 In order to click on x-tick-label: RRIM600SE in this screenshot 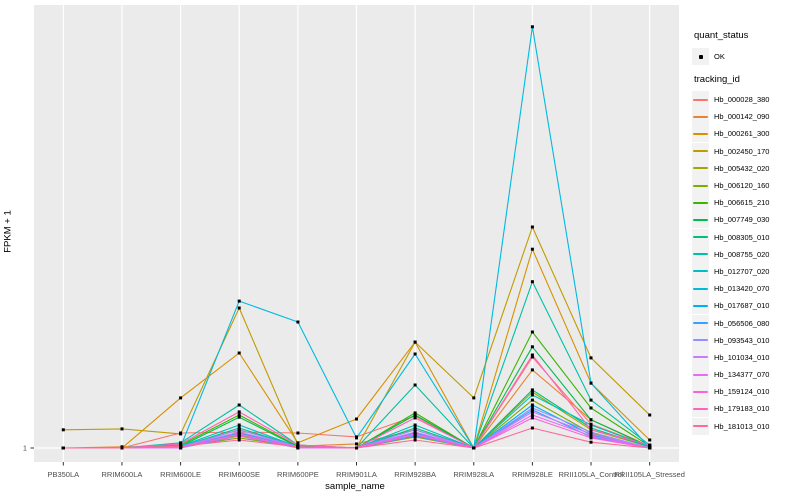, I will do `click(239, 474)`.